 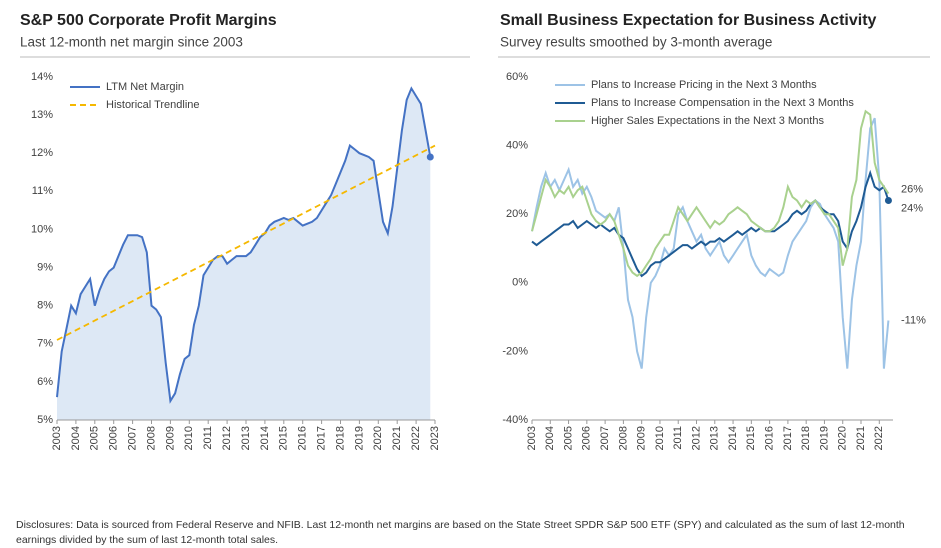 What do you see at coordinates (913, 320) in the screenshot?
I see `end-label: -11%` at bounding box center [913, 320].